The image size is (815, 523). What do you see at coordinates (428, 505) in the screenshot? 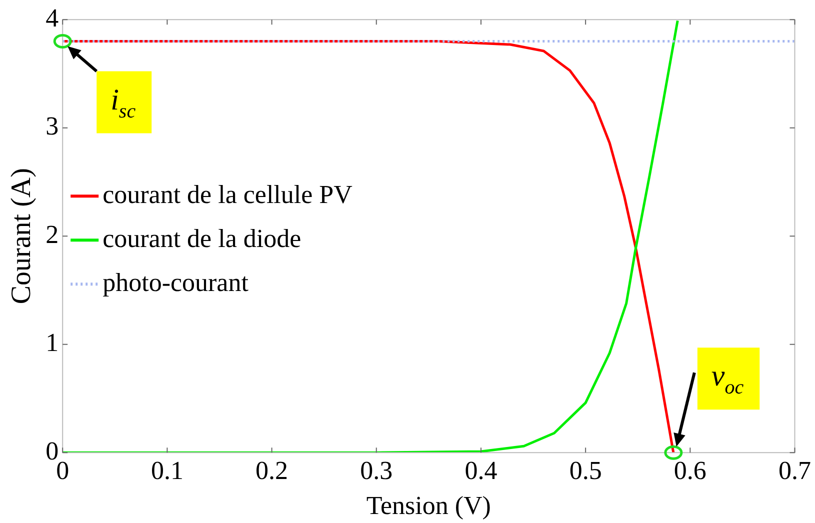
I see `x-axis-title: Tension (V)` at bounding box center [428, 505].